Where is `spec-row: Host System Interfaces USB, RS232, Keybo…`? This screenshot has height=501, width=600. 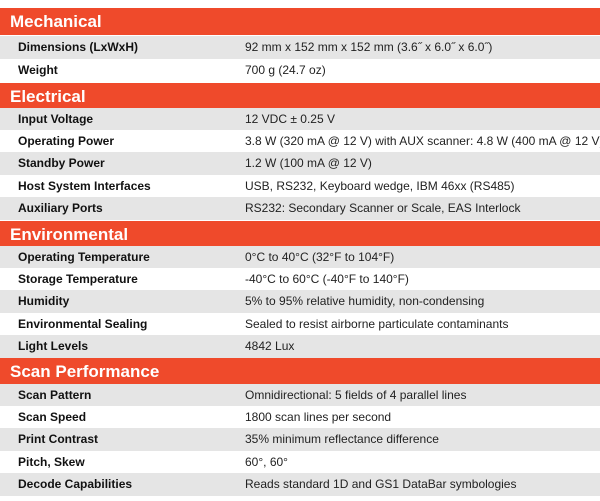 spec-row: Host System Interfaces USB, RS232, Keybo… is located at coordinates (300, 186).